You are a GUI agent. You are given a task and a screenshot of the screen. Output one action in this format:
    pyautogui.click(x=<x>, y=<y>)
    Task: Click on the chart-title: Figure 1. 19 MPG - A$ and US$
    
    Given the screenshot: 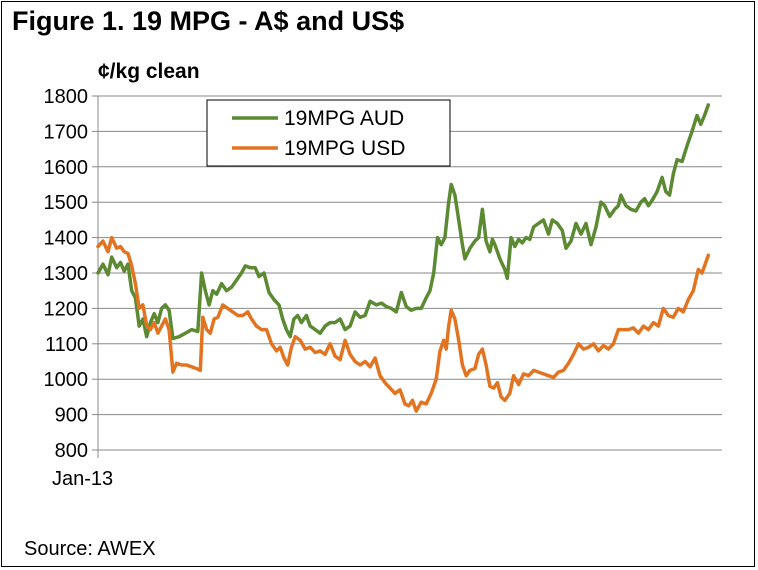 What is the action you would take?
    pyautogui.click(x=208, y=21)
    